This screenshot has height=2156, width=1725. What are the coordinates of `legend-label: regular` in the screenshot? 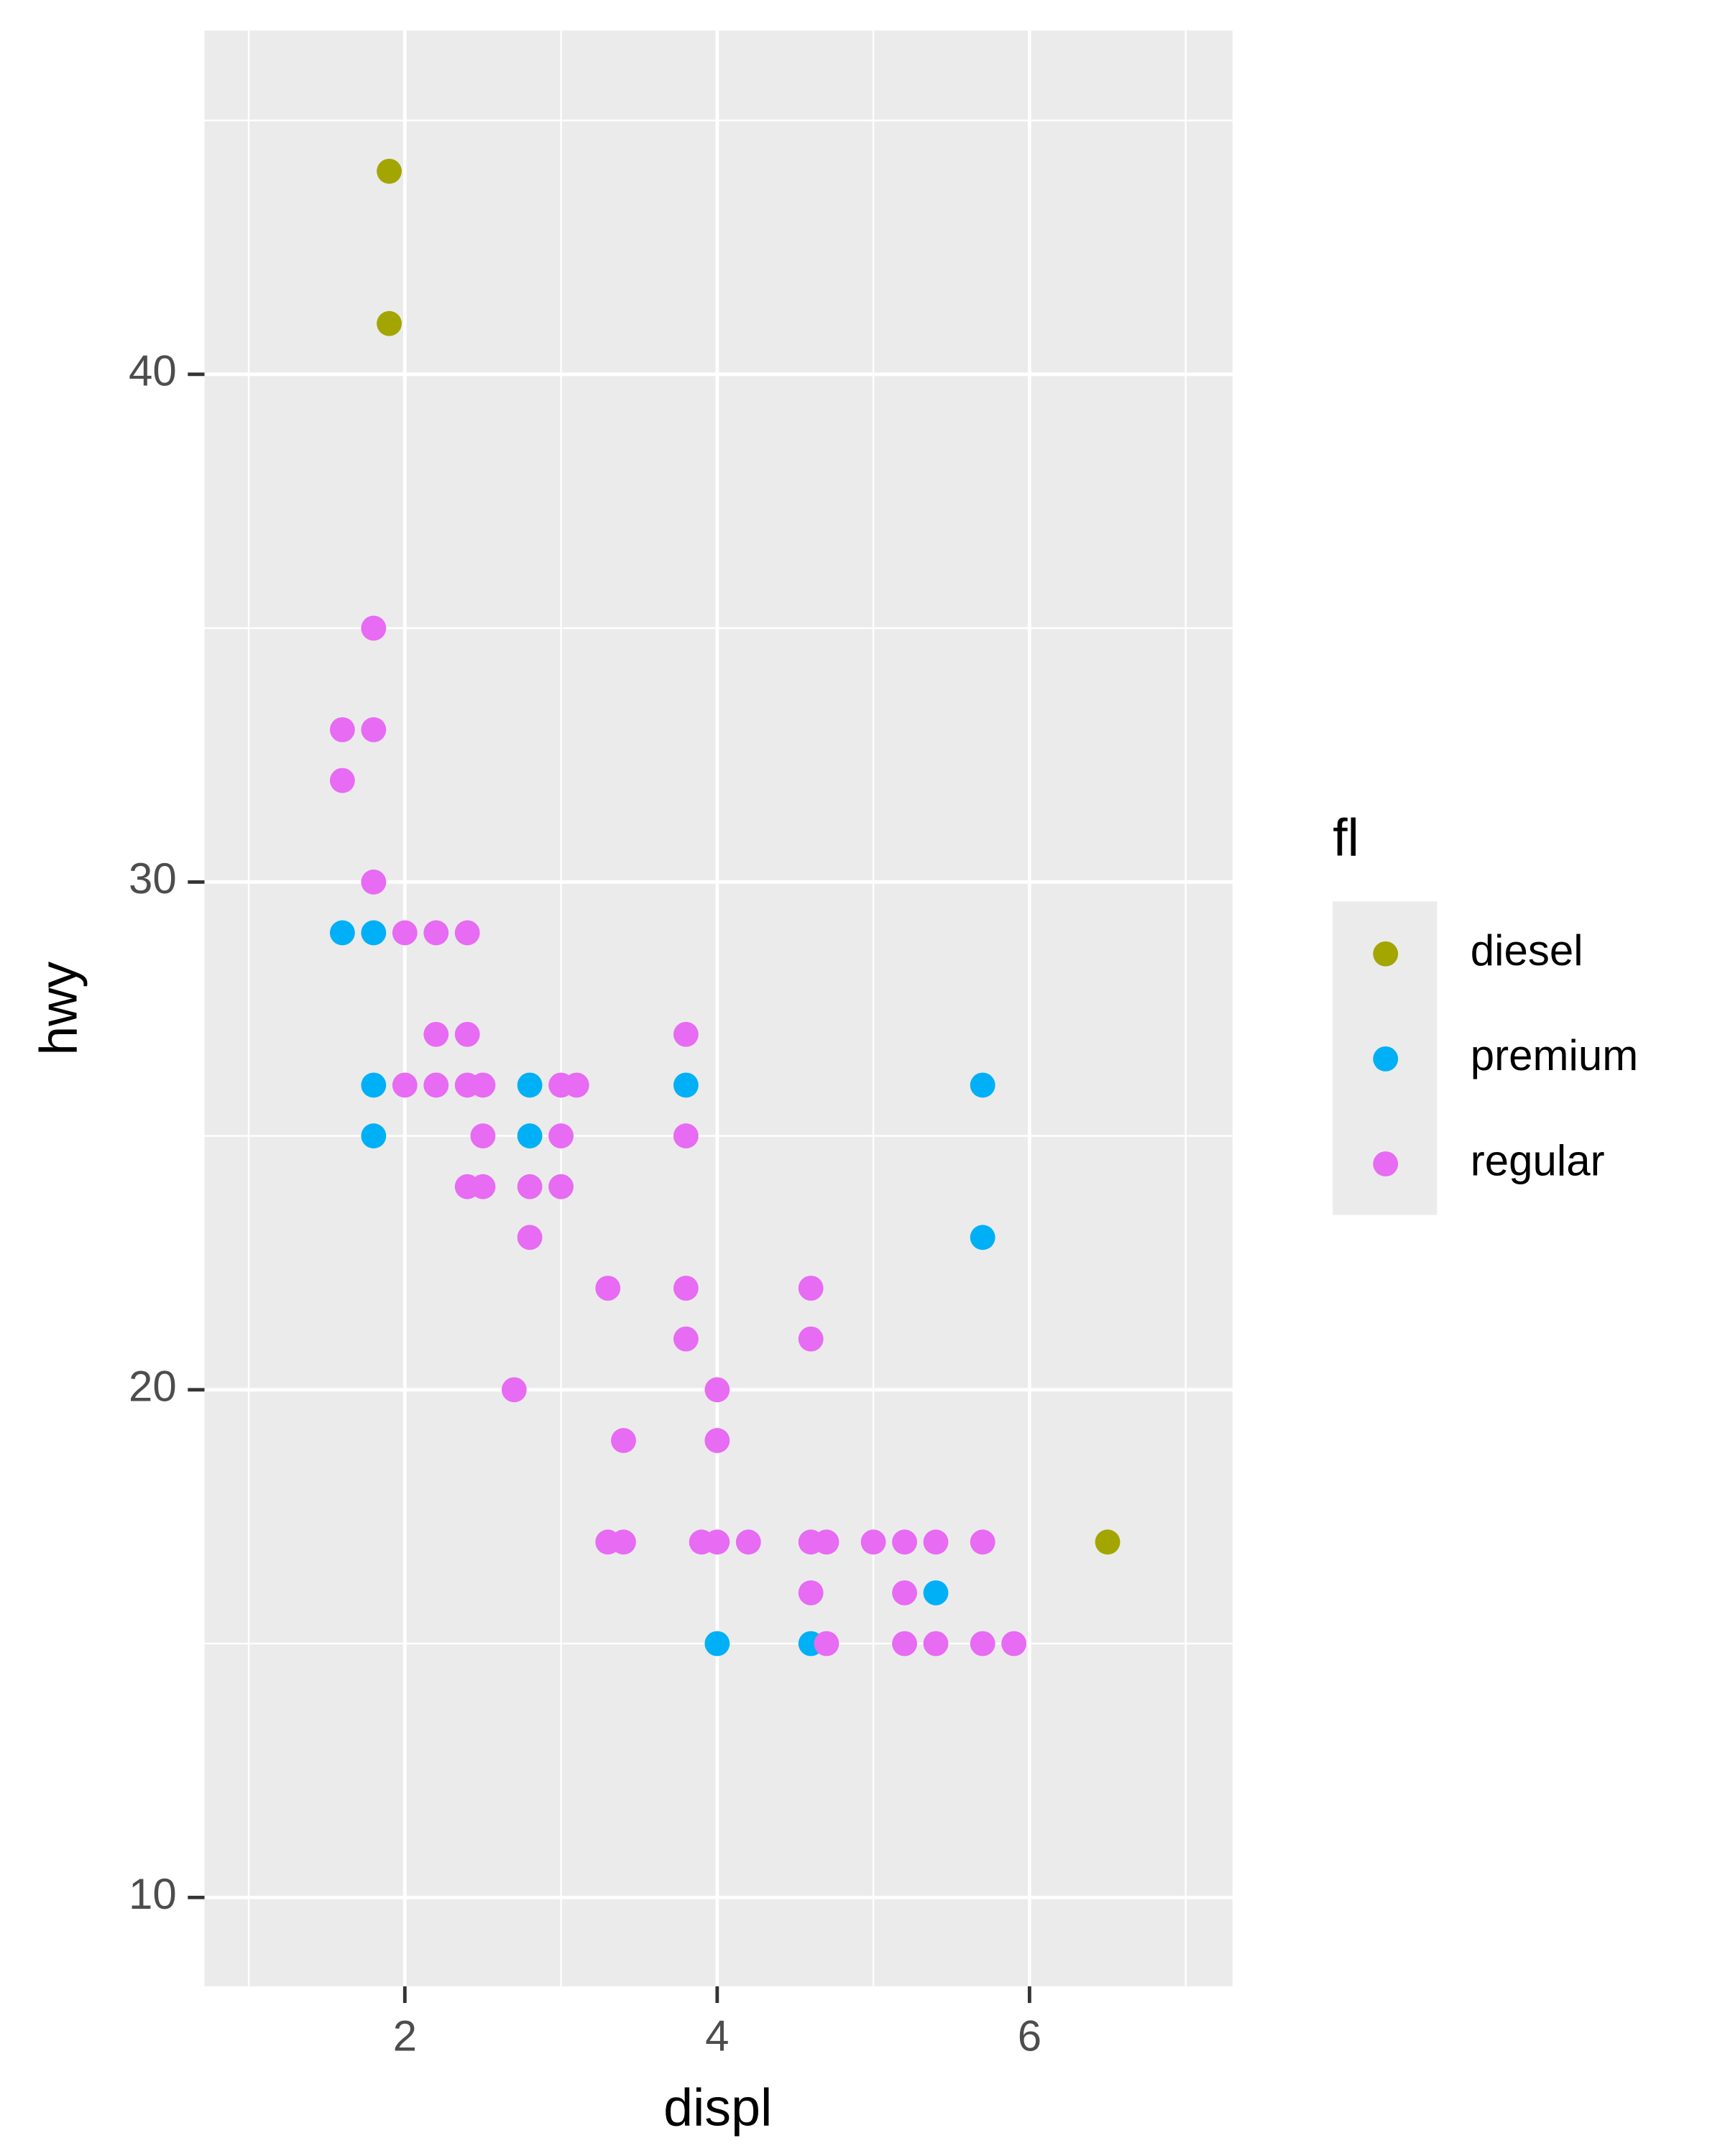 It's located at (1538, 1160).